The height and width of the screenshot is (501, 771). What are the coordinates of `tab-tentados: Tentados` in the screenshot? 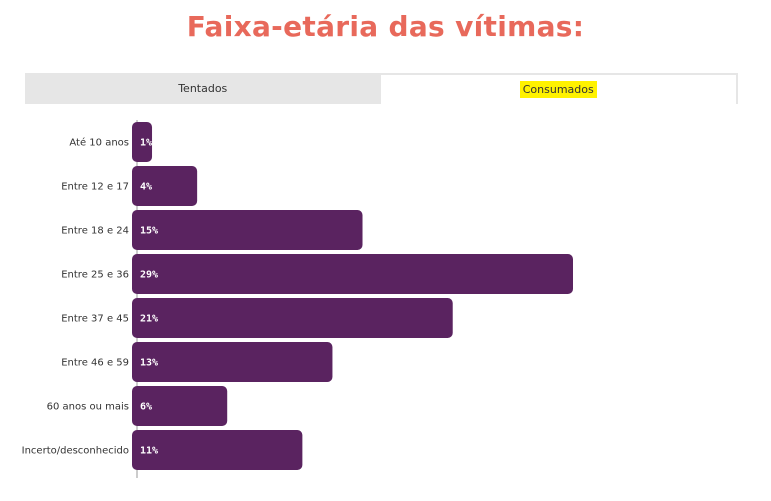 It's located at (203, 88).